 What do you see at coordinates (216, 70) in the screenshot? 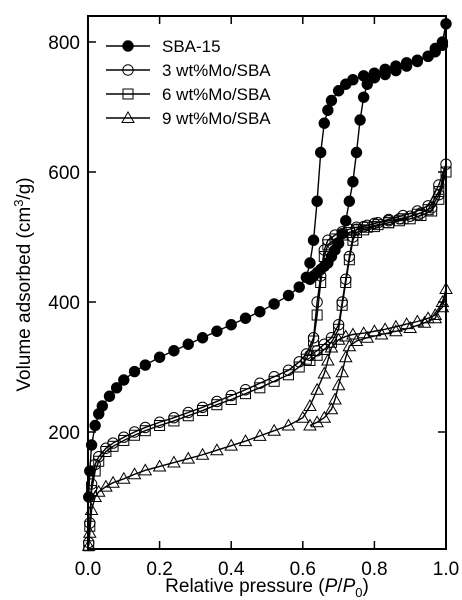
I see `legend-label: 3 wt%Mo/SBA` at bounding box center [216, 70].